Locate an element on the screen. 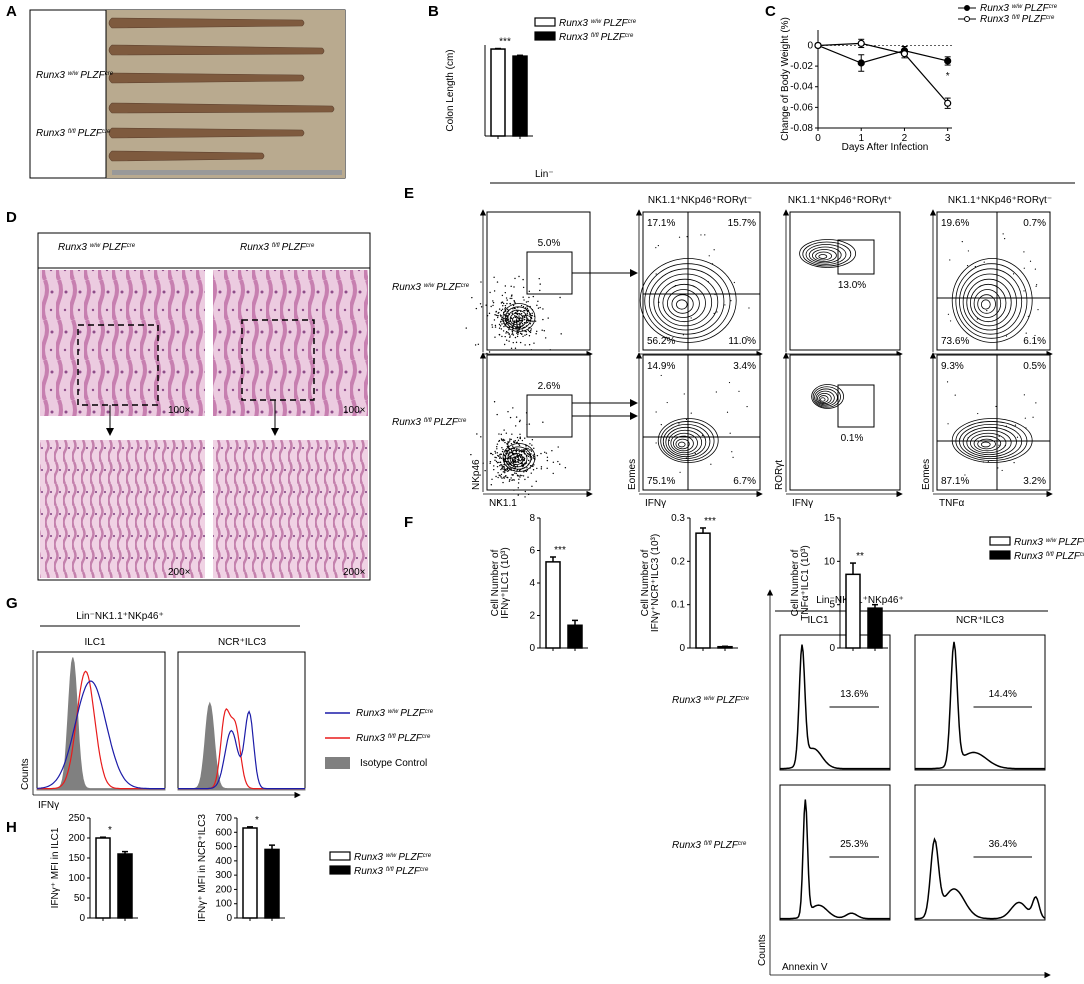  y-axis-label: Cell Number of is located at coordinates (495, 582).